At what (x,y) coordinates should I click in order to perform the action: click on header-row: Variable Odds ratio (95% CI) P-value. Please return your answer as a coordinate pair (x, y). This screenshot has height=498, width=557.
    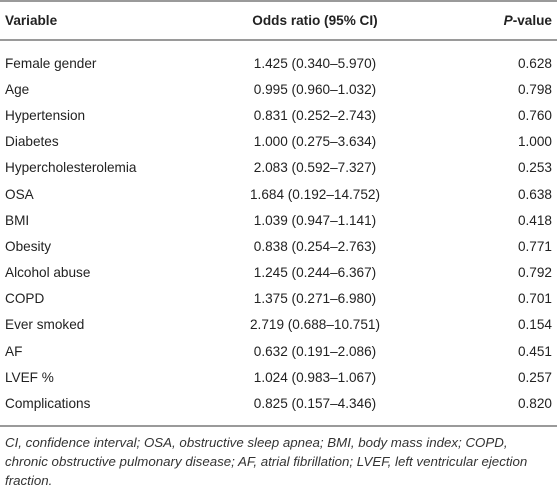
    Looking at the image, I should click on (278, 21).